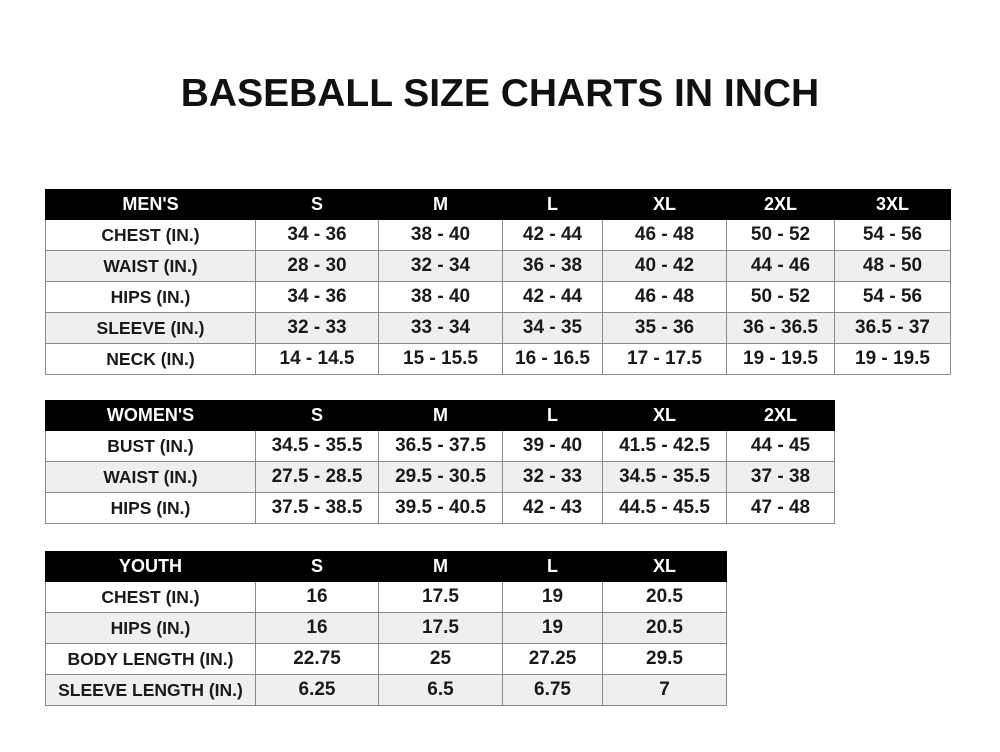  What do you see at coordinates (780, 328) in the screenshot?
I see `size-value-cell: 36 - 36.5` at bounding box center [780, 328].